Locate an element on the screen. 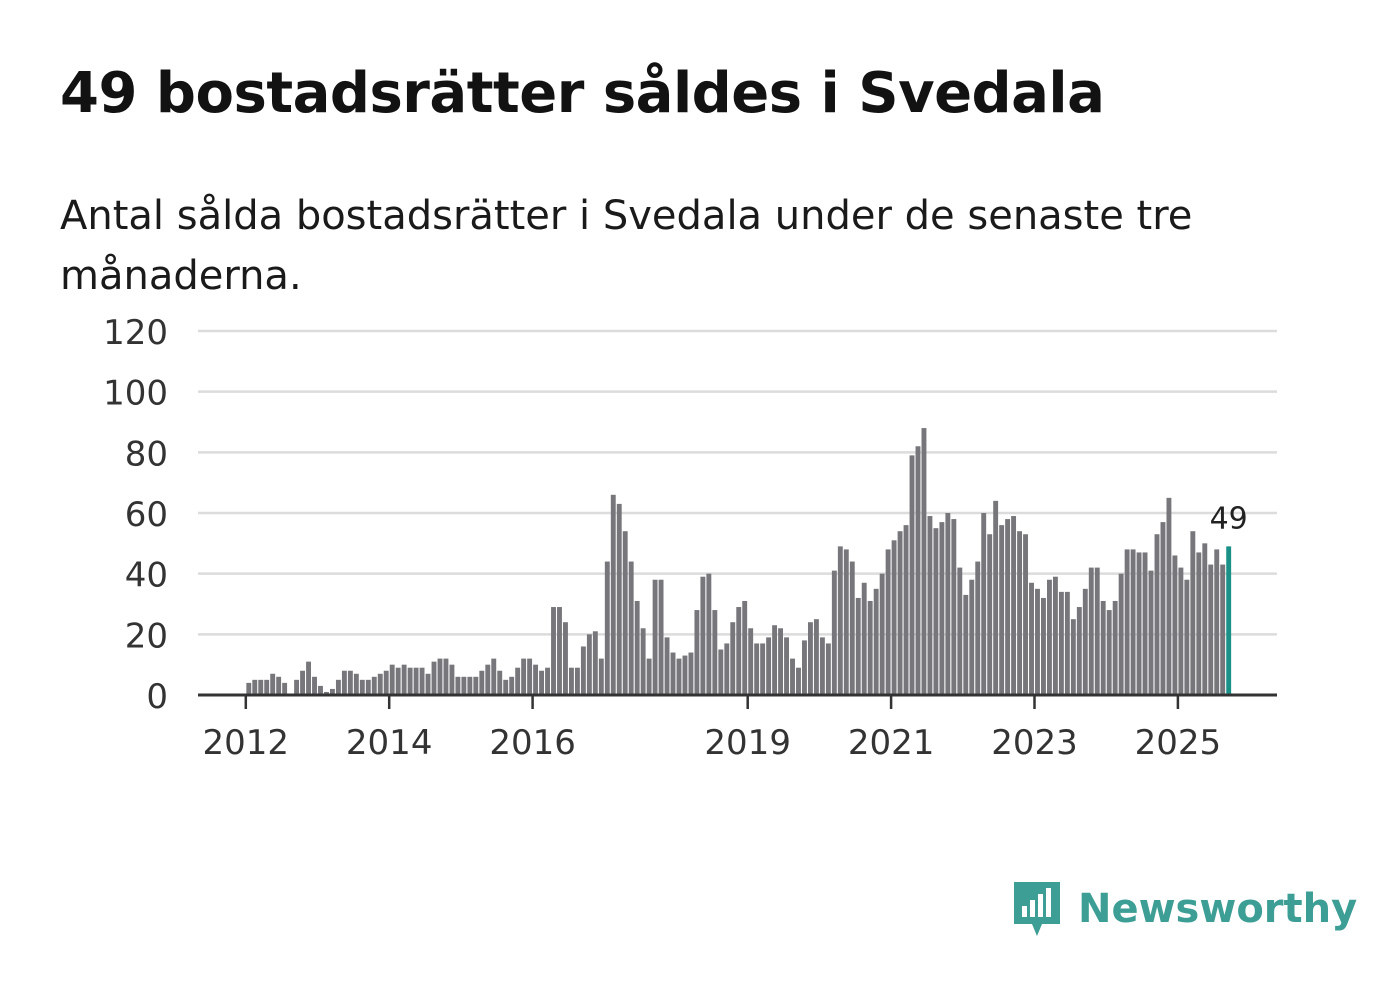 The image size is (1382, 999). x-tick-label: 2019 is located at coordinates (747, 743).